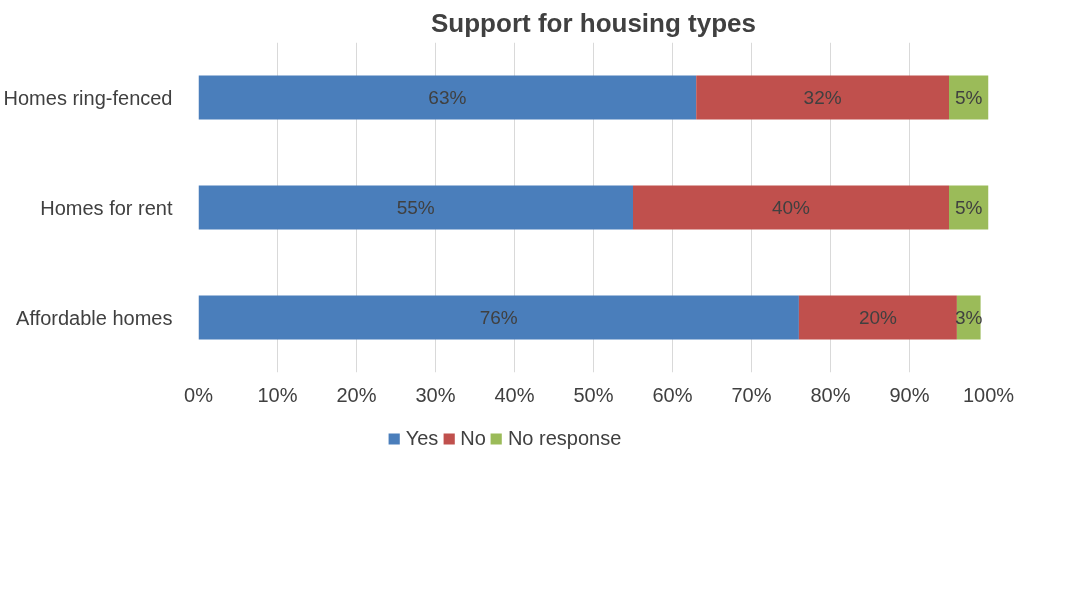 This screenshot has width=1075, height=598. I want to click on x-tick-label: 30%, so click(435, 394).